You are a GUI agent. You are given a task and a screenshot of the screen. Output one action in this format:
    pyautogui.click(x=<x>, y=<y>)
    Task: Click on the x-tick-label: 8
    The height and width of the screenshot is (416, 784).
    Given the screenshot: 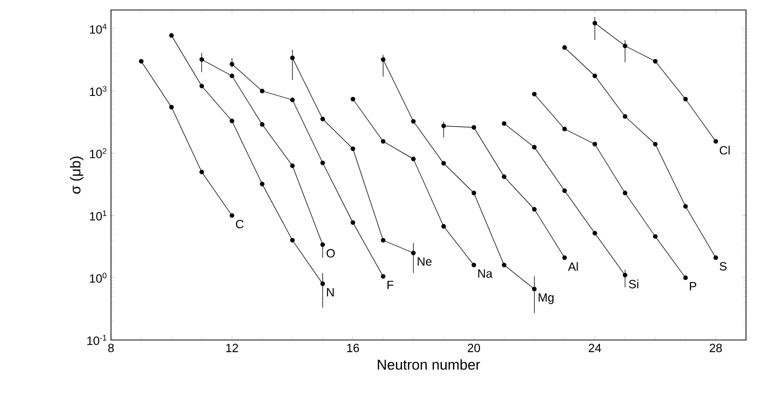 What is the action you would take?
    pyautogui.click(x=111, y=348)
    